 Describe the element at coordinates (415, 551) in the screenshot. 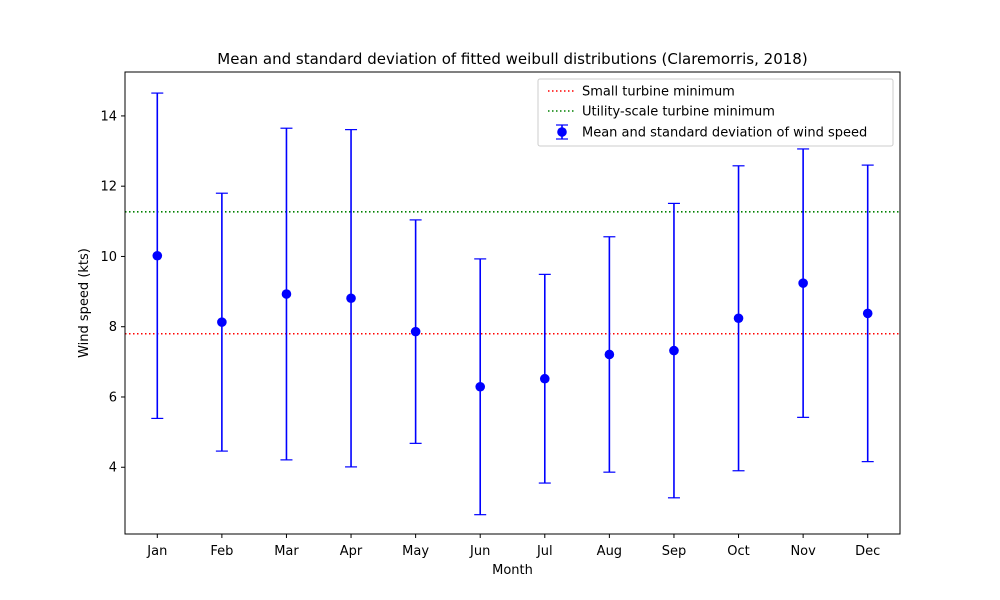

I see `x-tick-label: May` at that location.